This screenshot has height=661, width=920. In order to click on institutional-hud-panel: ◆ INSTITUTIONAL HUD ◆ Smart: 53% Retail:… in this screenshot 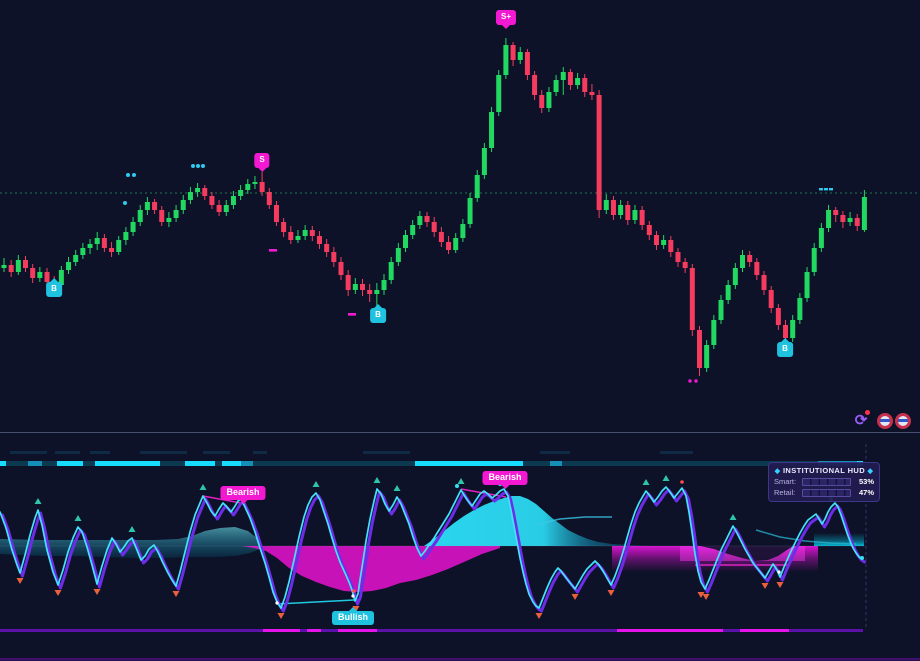, I will do `click(824, 482)`.